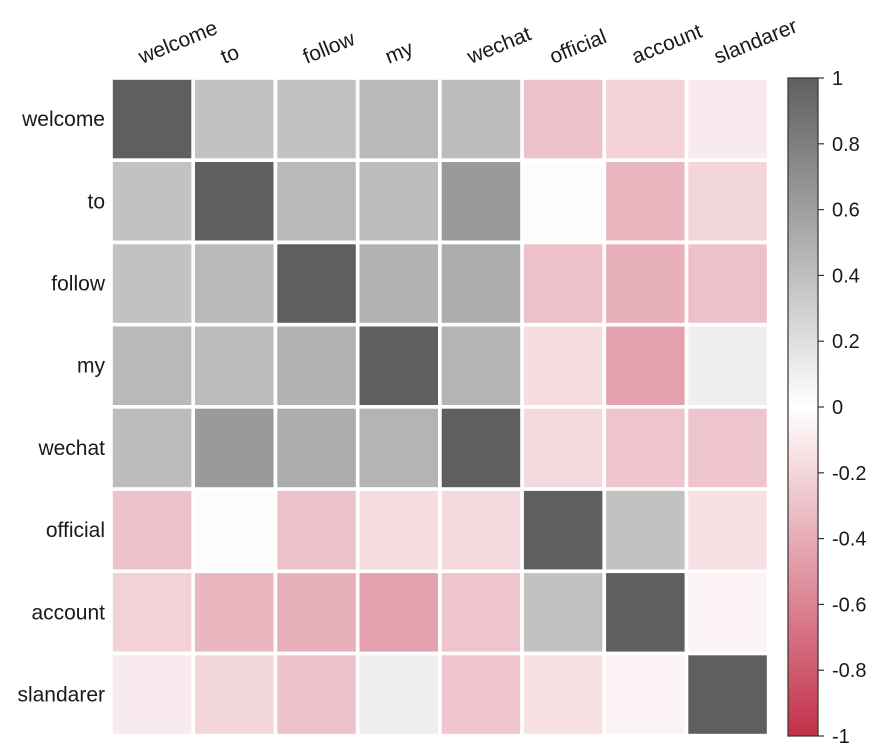  What do you see at coordinates (645, 448) in the screenshot?
I see `heatmap-cell-wechat-account` at bounding box center [645, 448].